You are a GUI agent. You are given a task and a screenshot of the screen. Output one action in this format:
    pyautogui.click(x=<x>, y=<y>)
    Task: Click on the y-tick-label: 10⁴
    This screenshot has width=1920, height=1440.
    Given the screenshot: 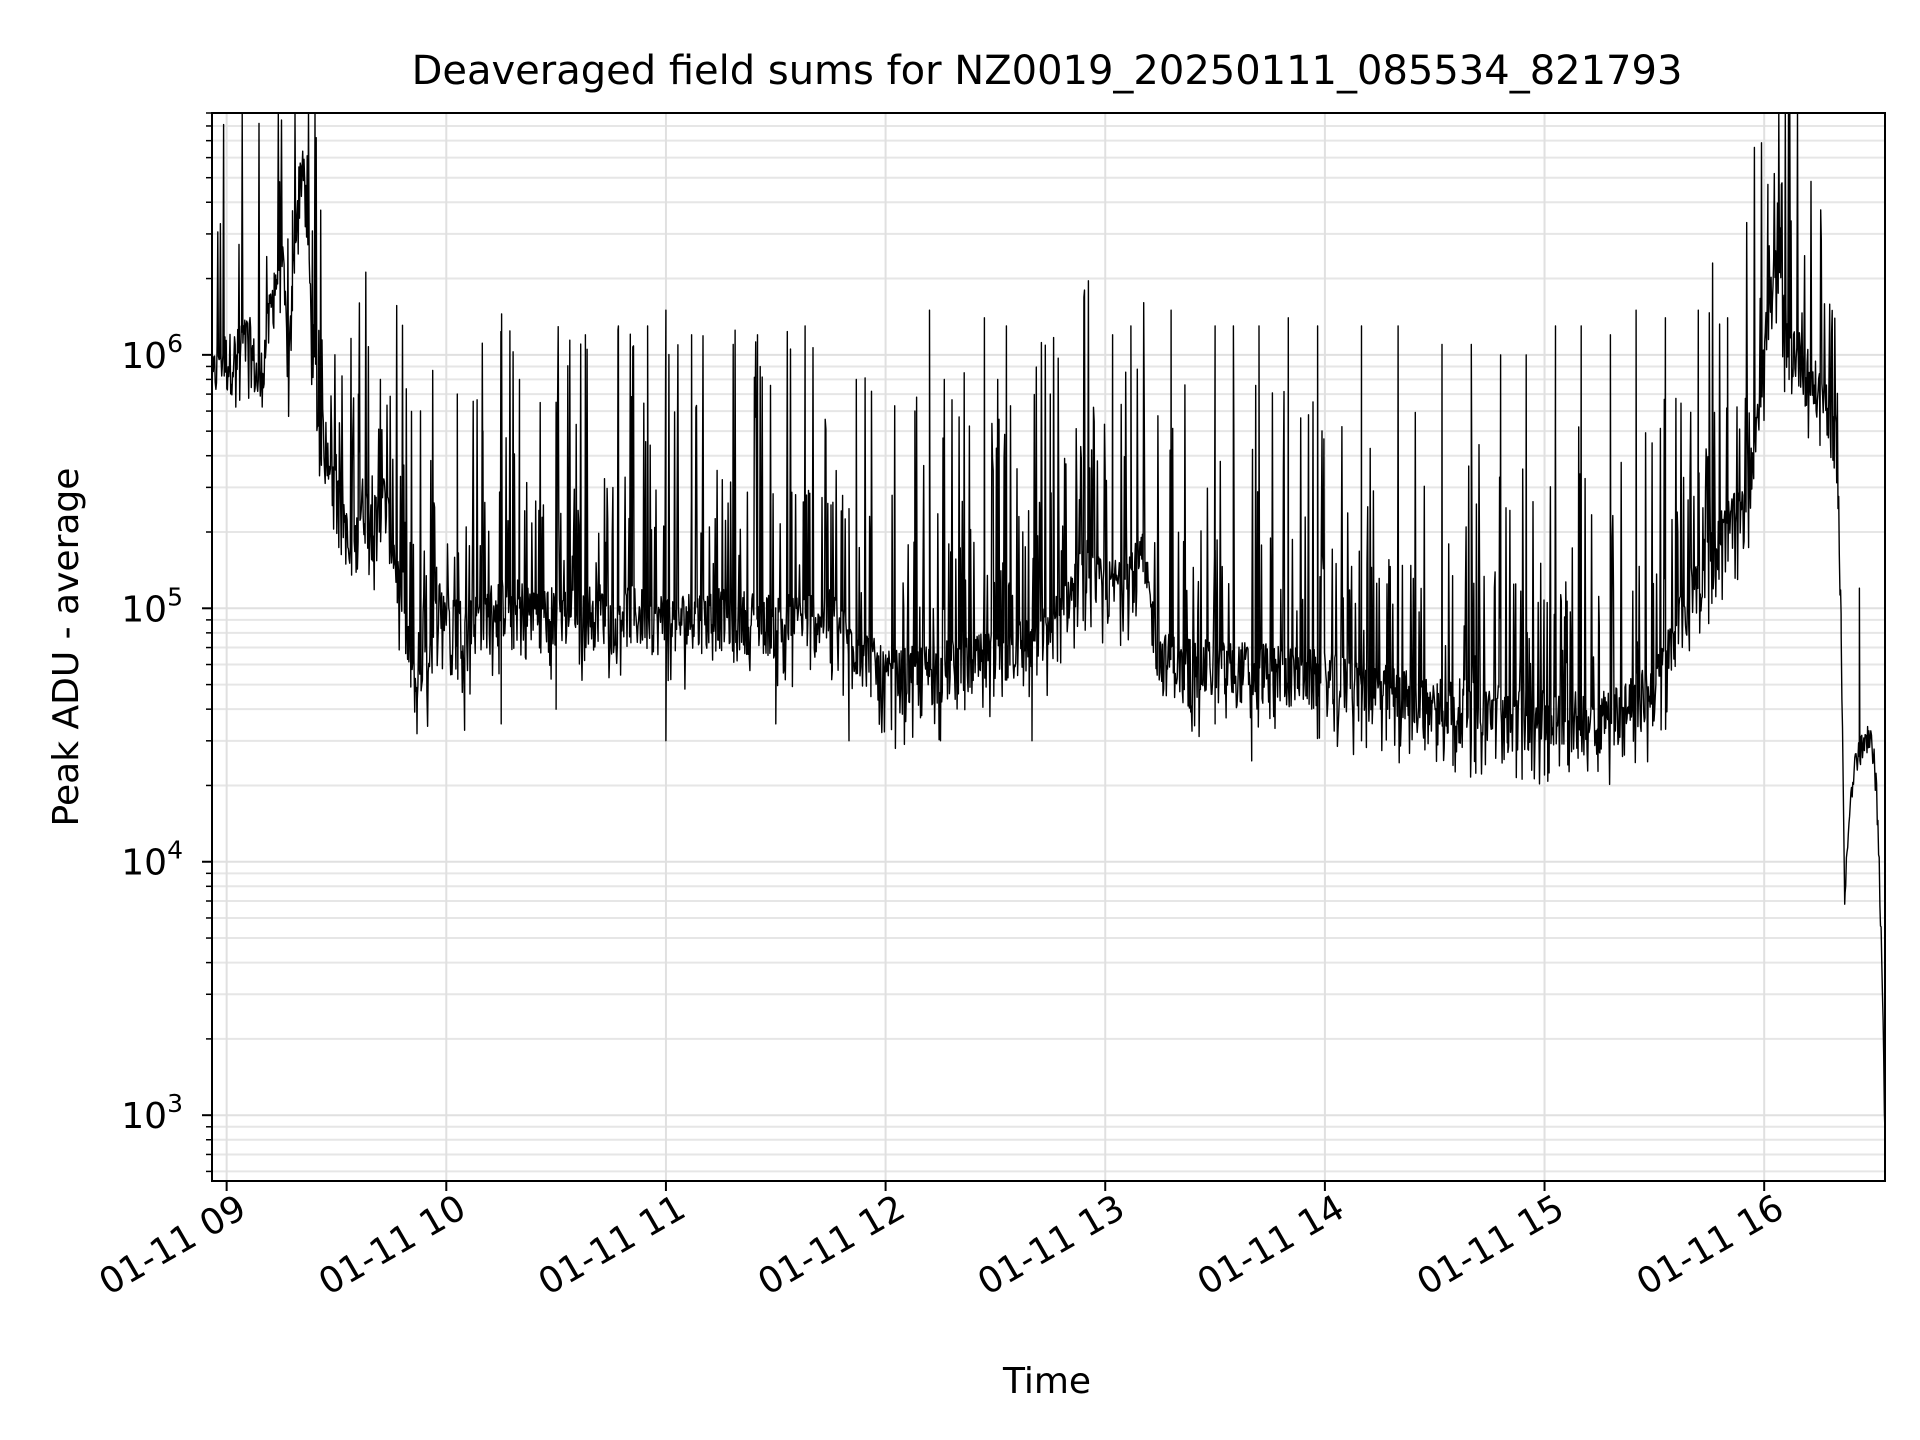 What is the action you would take?
    pyautogui.click(x=152, y=860)
    